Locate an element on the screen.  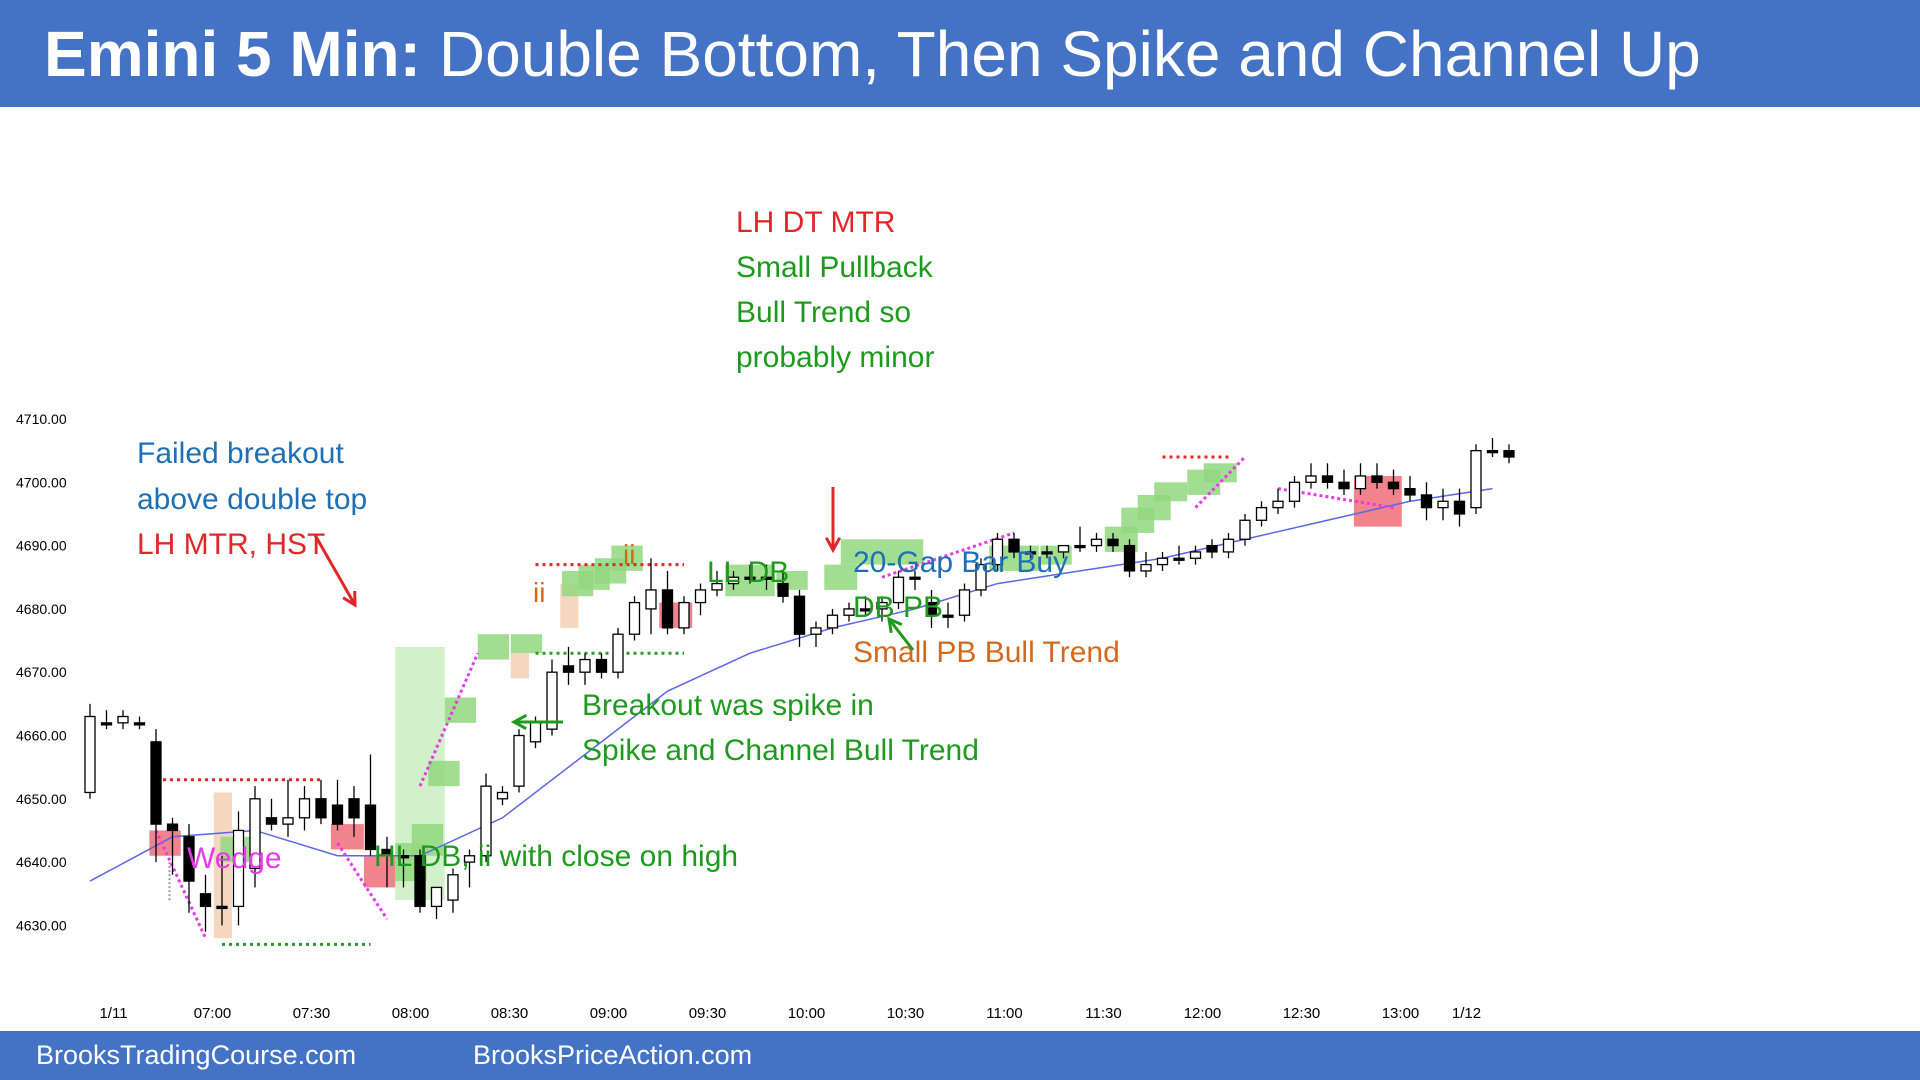
x-tick-label: 12:30 is located at coordinates (1302, 1013).